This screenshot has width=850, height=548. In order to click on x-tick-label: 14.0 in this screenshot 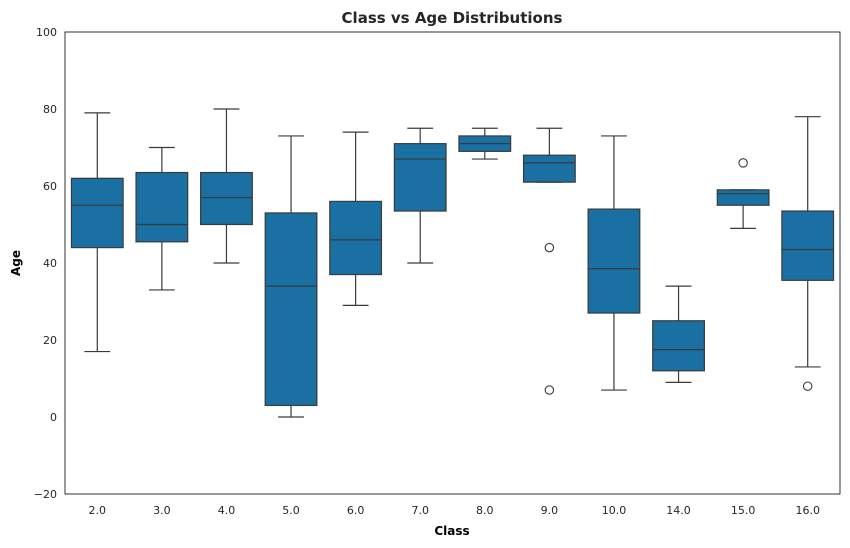, I will do `click(678, 510)`.